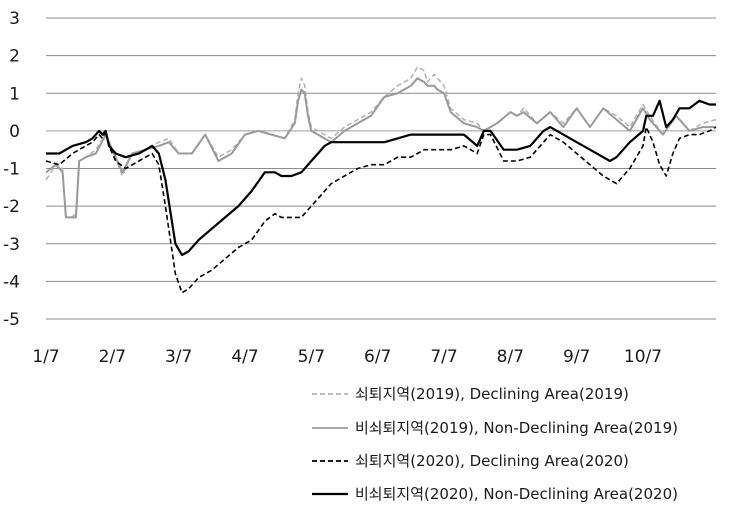  What do you see at coordinates (14, 19) in the screenshot?
I see `y-tick-label: 3` at bounding box center [14, 19].